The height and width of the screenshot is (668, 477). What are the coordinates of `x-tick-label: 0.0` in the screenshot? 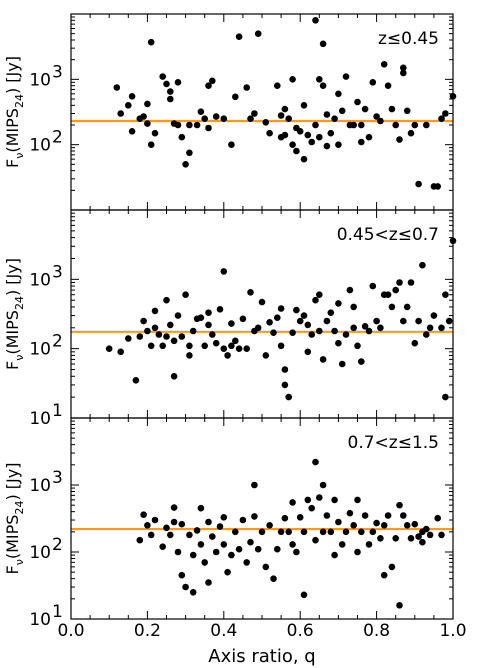 It's located at (70, 631).